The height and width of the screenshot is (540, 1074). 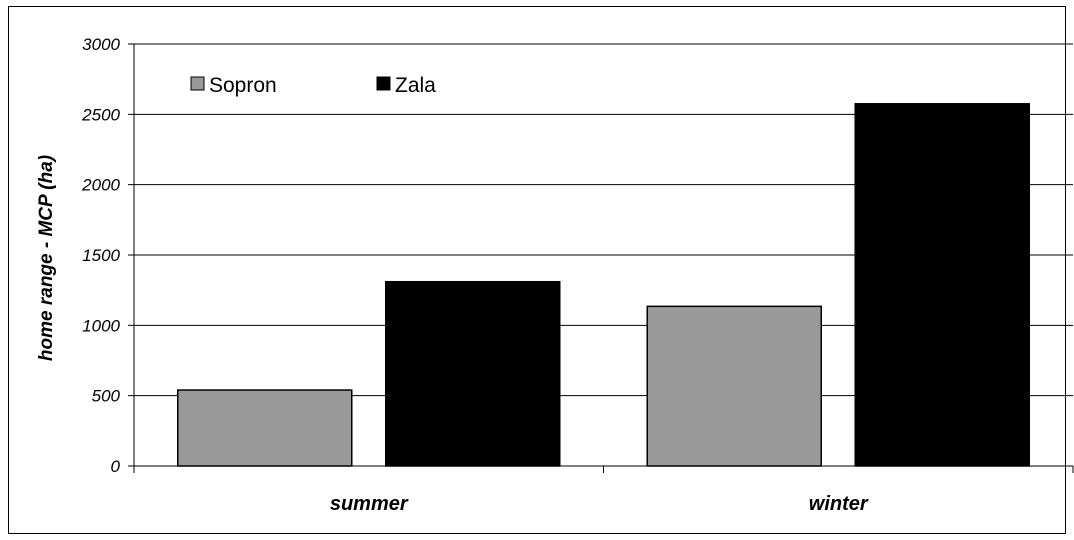 I want to click on x-category-label: winter, so click(x=839, y=504).